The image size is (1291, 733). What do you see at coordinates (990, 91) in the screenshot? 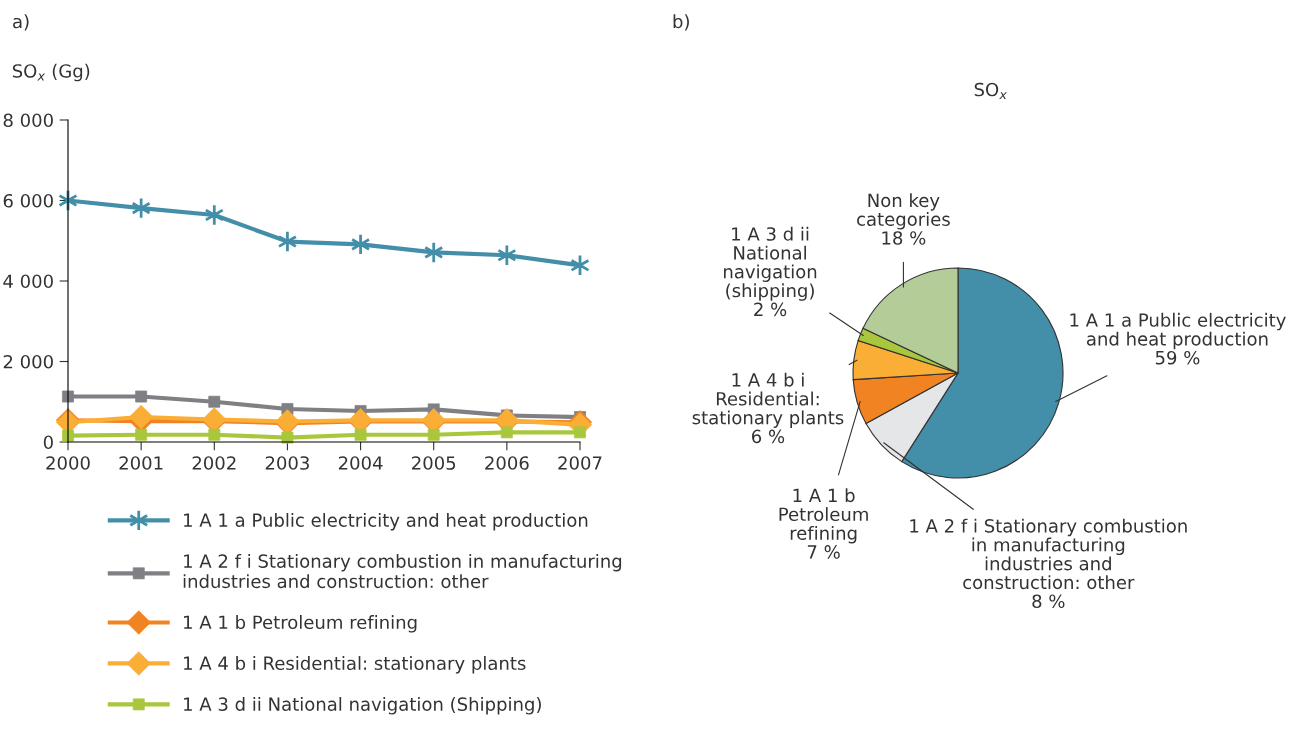
I see `chart-title: SO$_{x}$` at bounding box center [990, 91].